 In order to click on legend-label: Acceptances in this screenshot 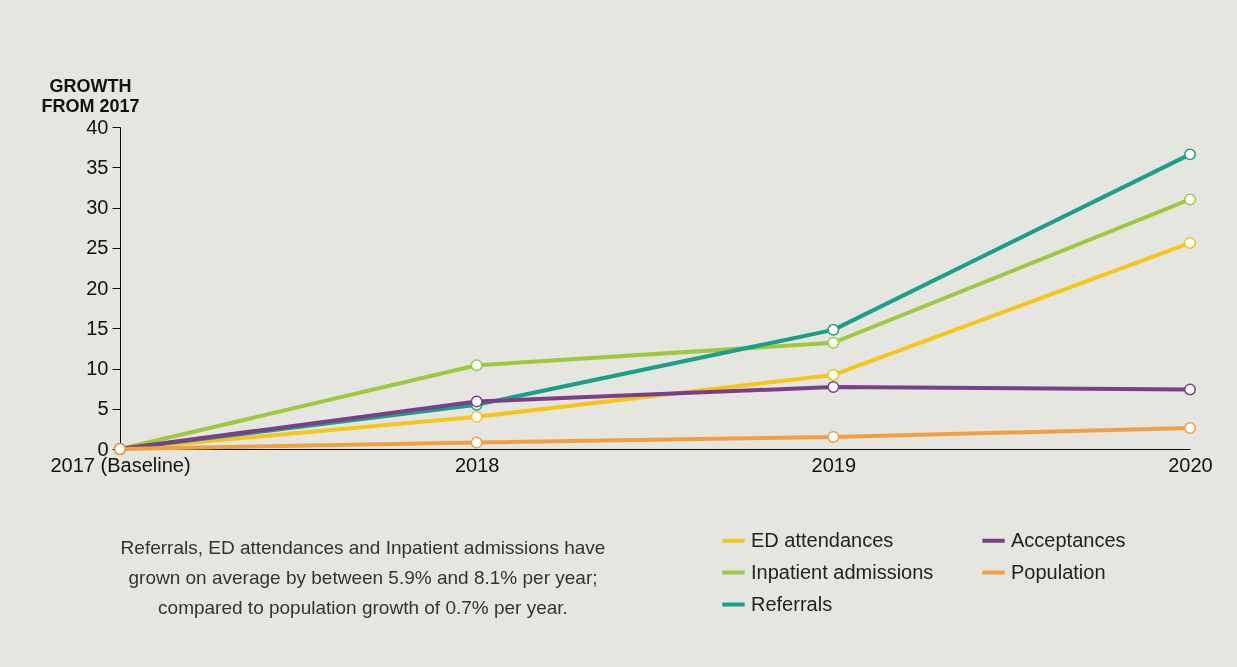, I will do `click(1068, 539)`.